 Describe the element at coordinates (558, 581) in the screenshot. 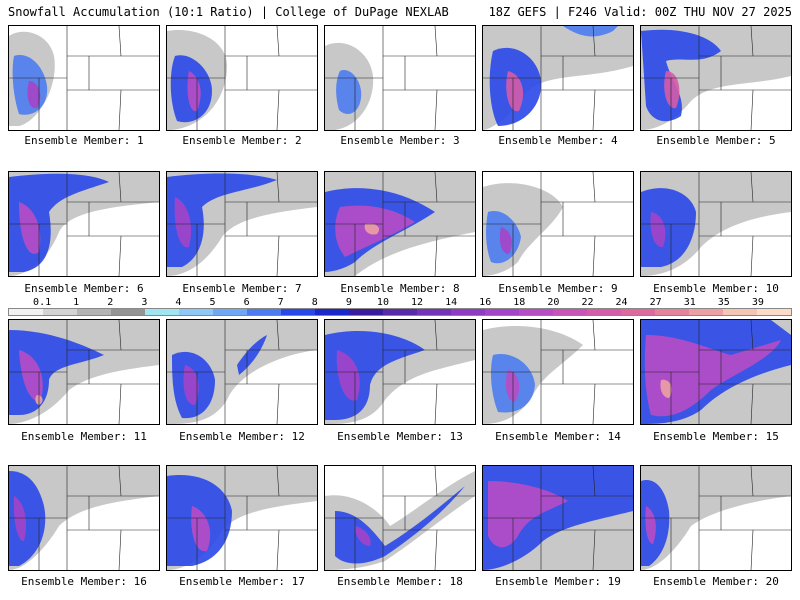

I see `ensemble-member-label: Ensemble Member: 19` at that location.